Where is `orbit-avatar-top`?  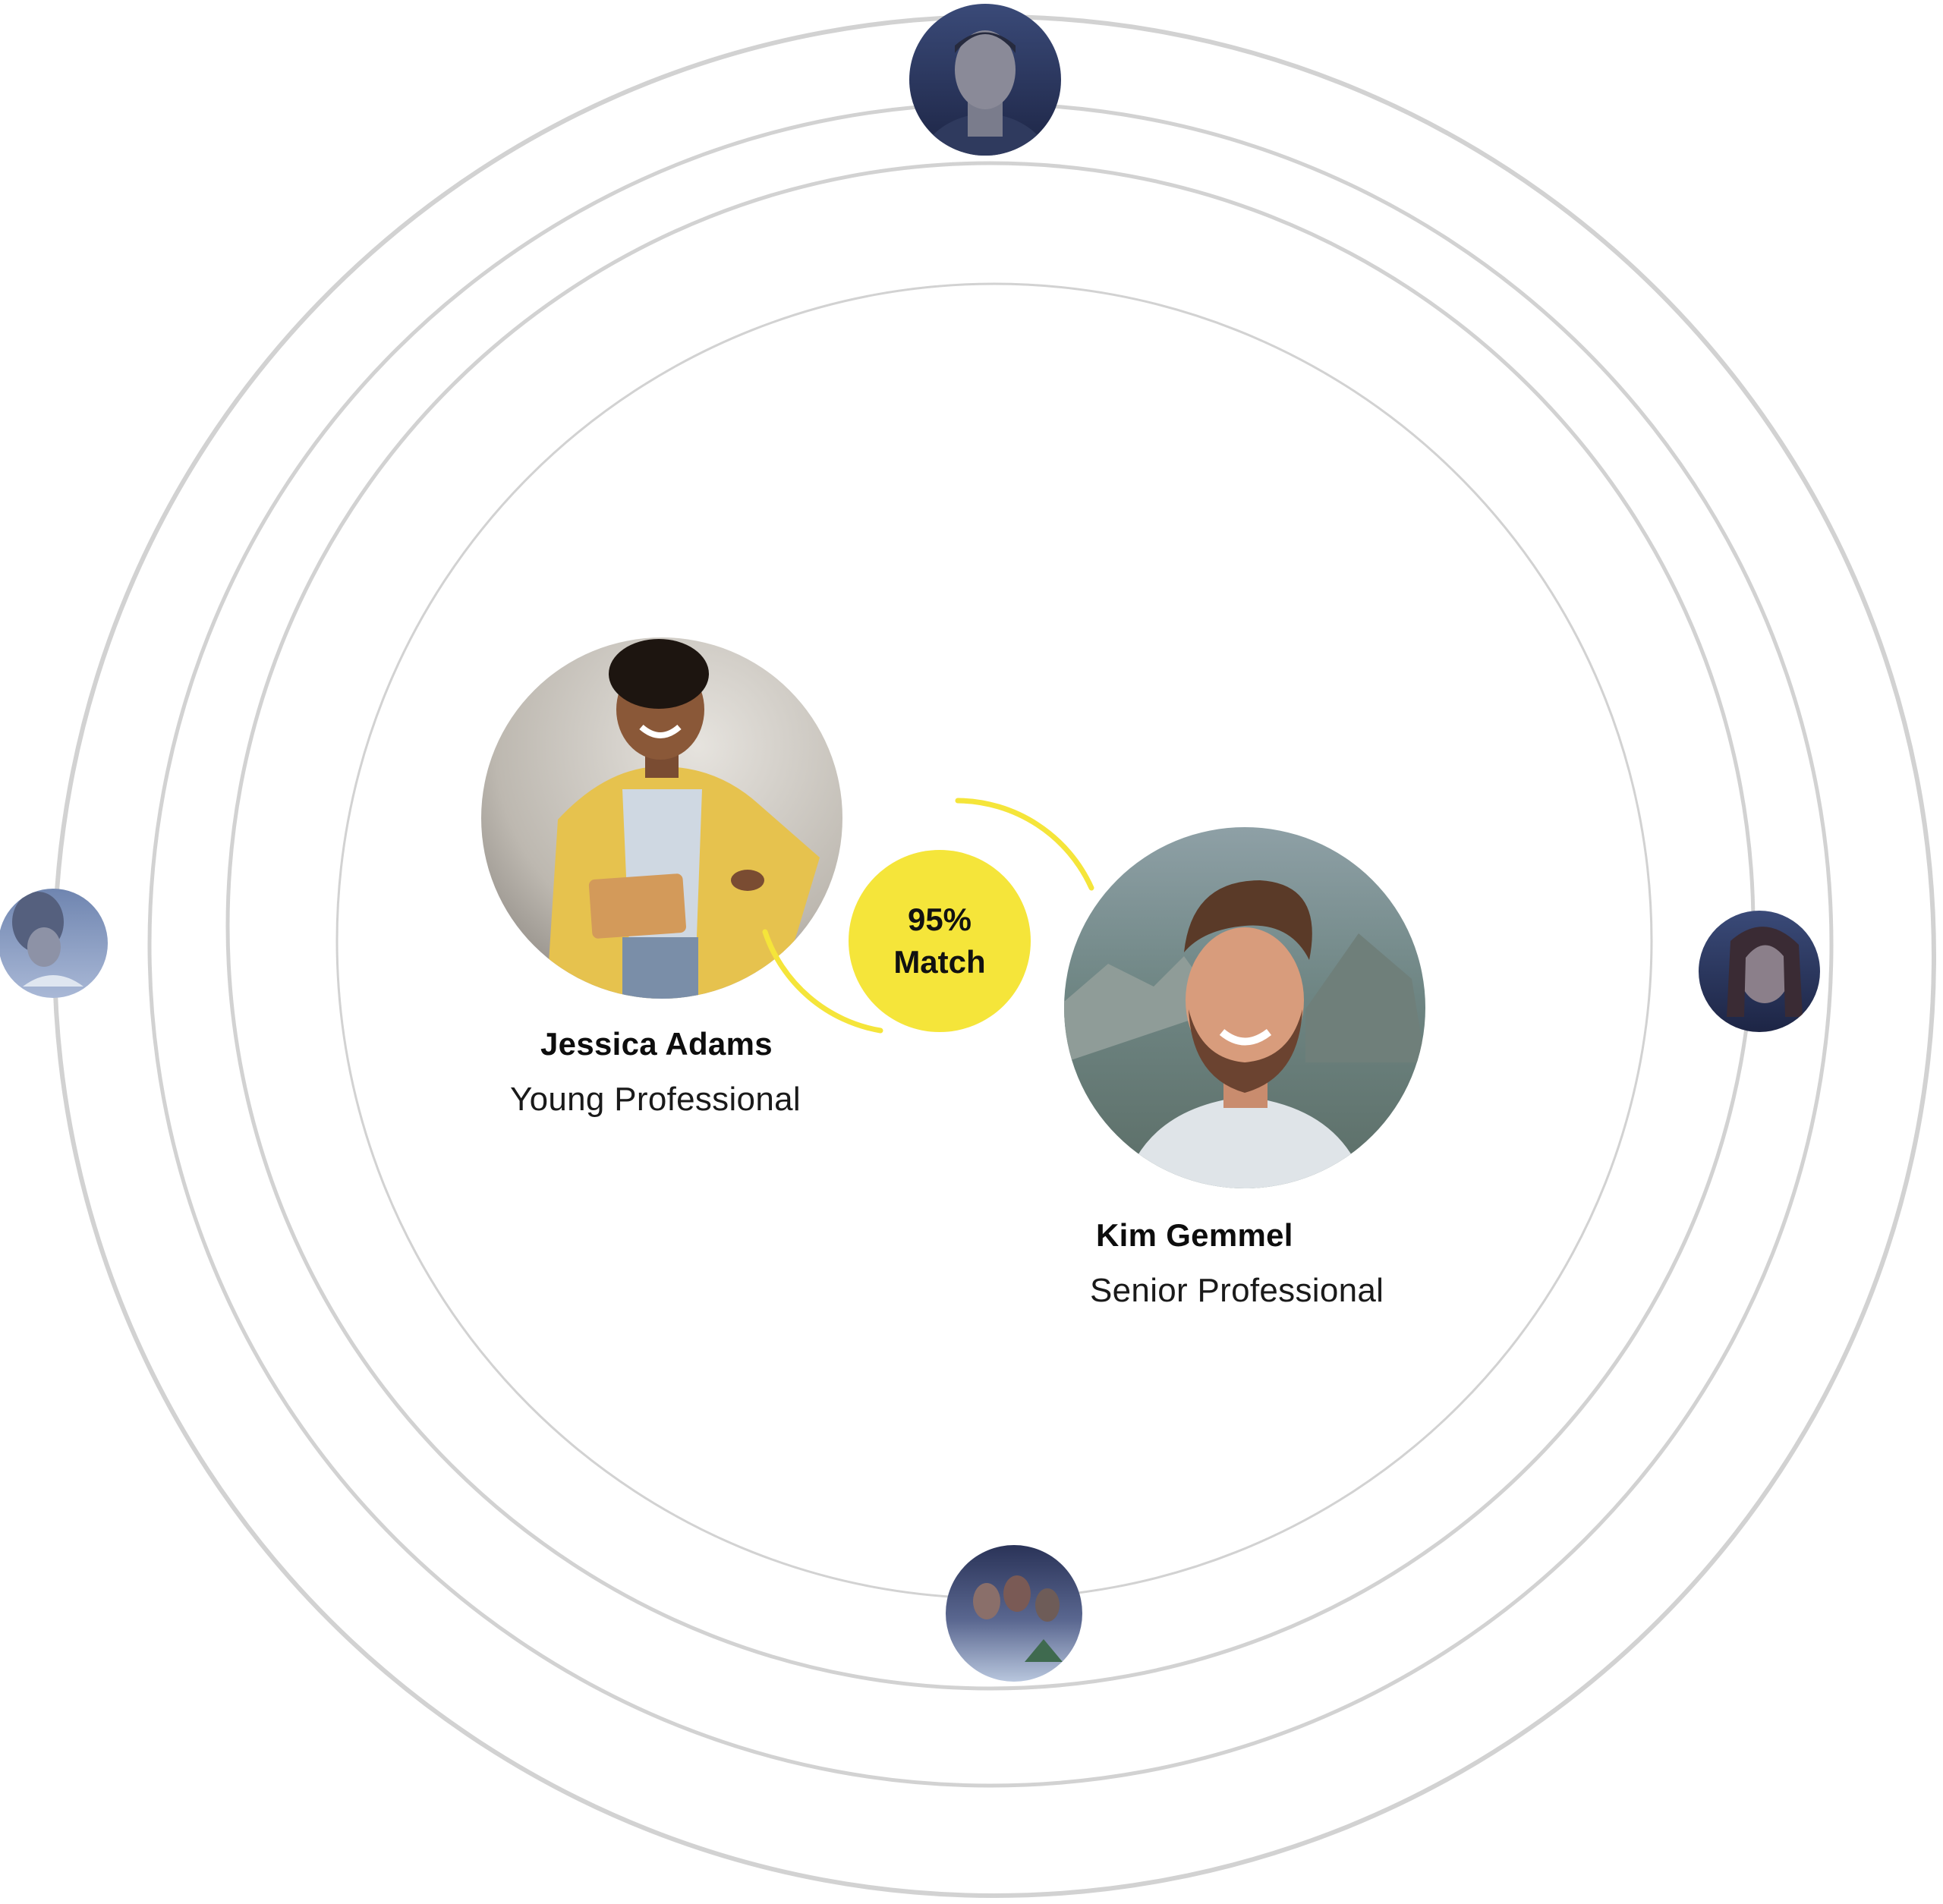 orbit-avatar-top is located at coordinates (985, 127).